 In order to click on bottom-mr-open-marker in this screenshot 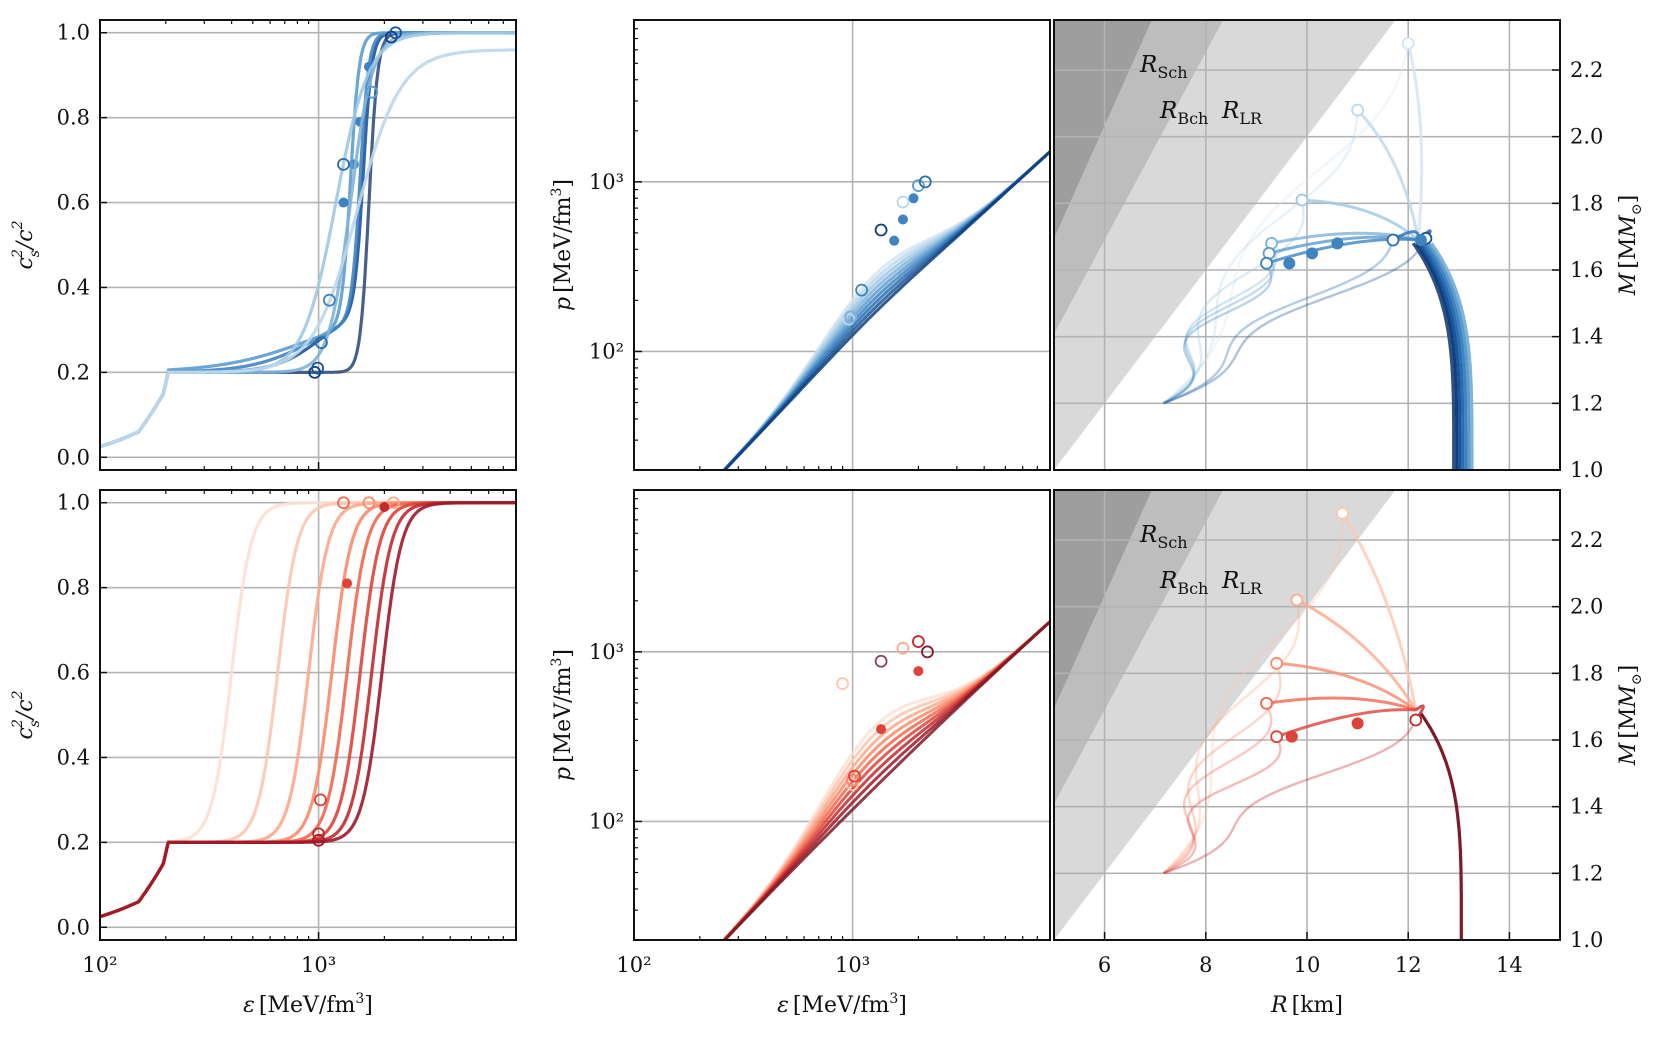, I will do `click(1297, 600)`.